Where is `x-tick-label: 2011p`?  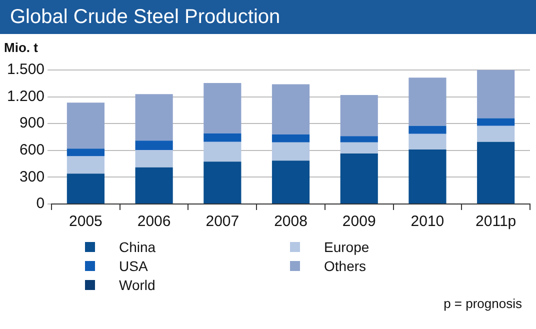 x-tick-label: 2011p is located at coordinates (496, 221).